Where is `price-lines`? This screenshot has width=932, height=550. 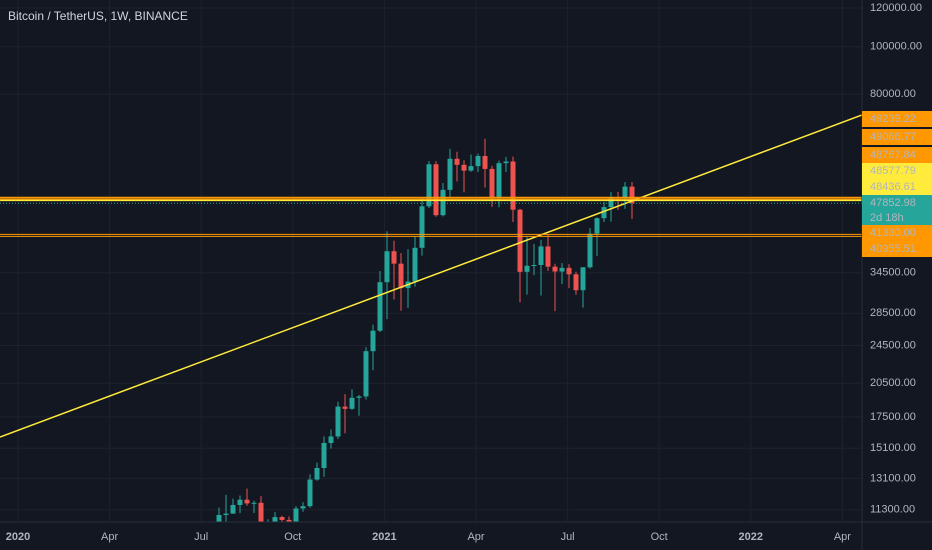 price-lines is located at coordinates (431, 216).